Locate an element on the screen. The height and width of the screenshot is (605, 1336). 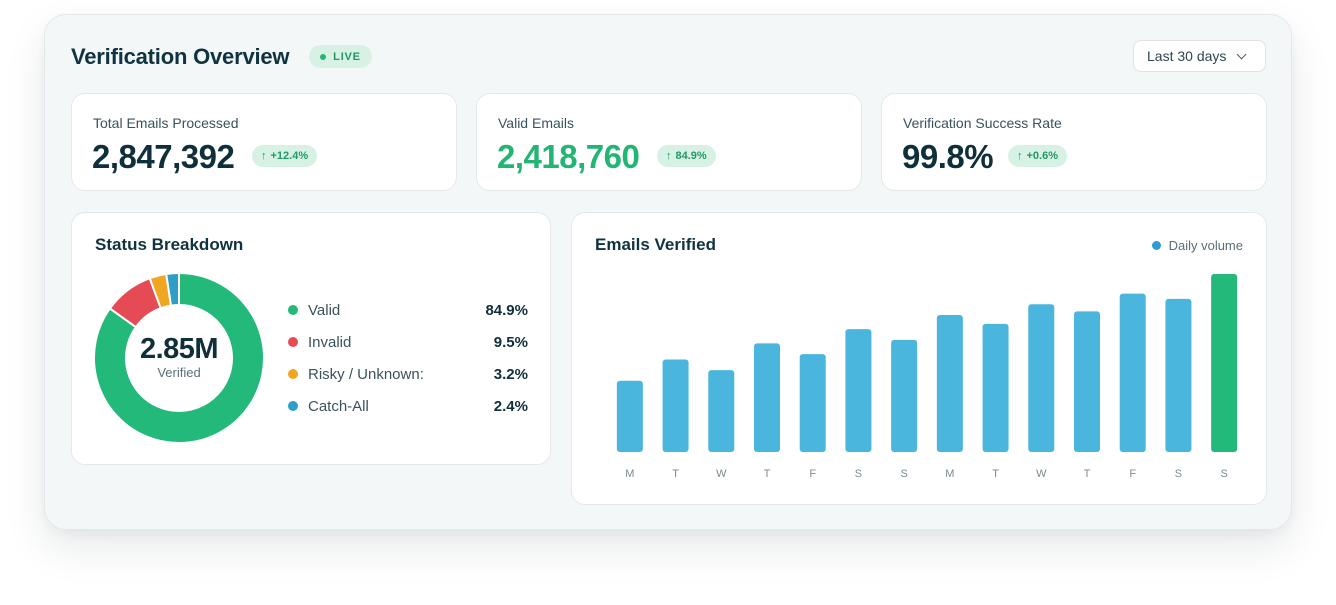
legend-value: 9.5% is located at coordinates (510, 342).